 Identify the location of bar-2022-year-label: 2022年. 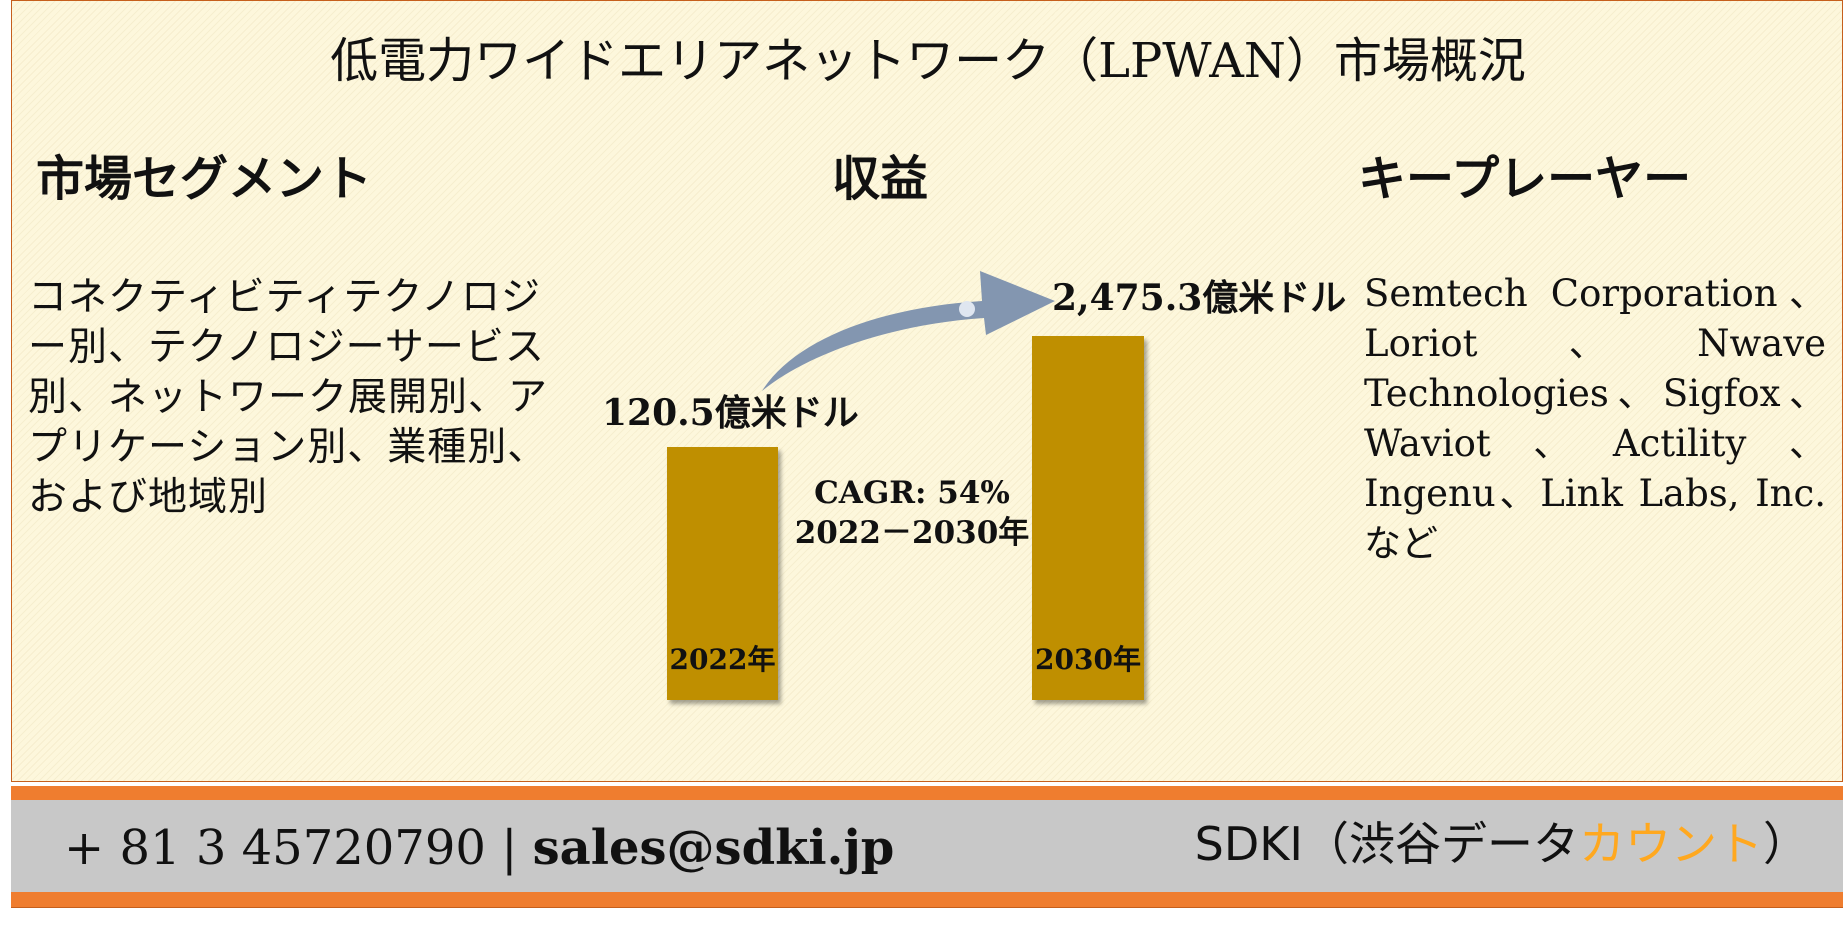
(722, 659).